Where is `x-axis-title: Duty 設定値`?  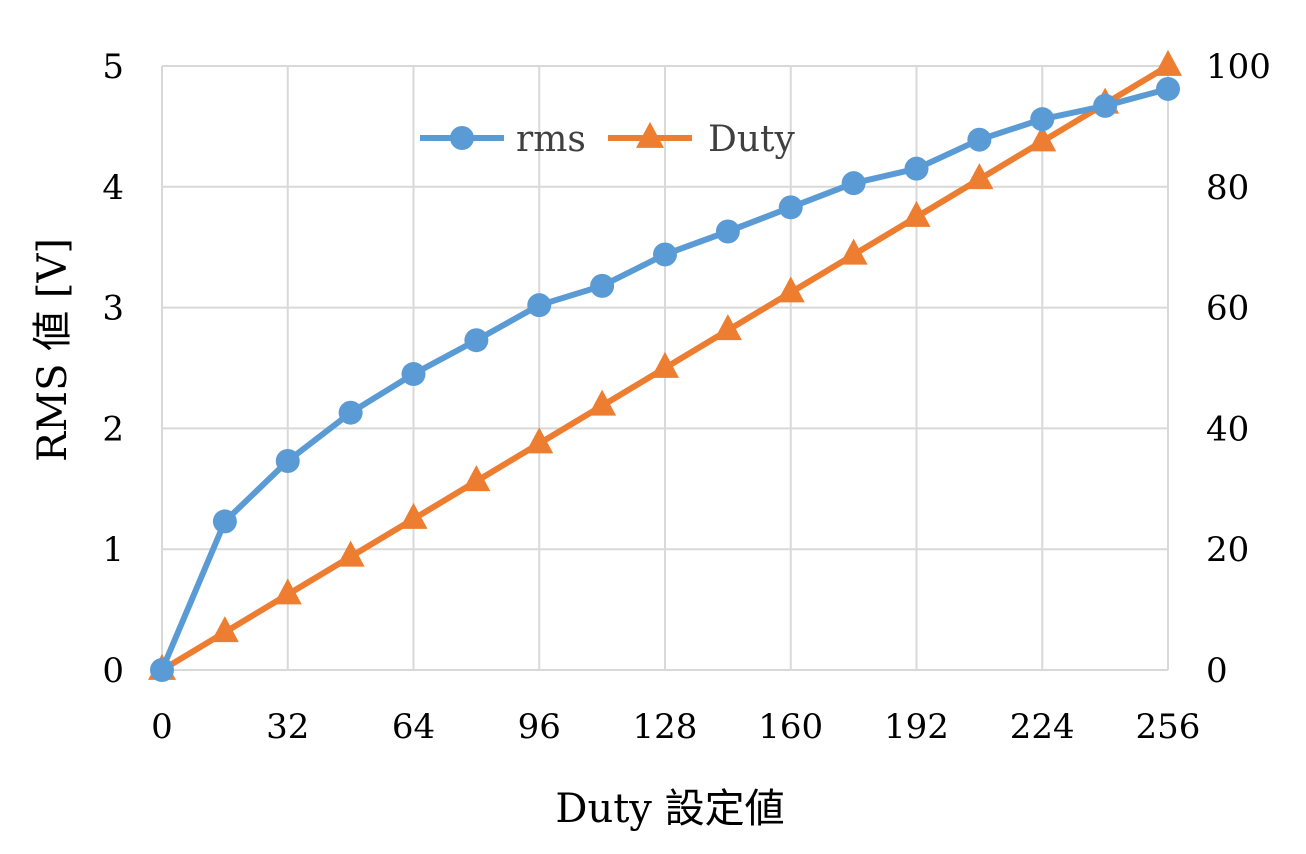 x-axis-title: Duty 設定値 is located at coordinates (669, 809).